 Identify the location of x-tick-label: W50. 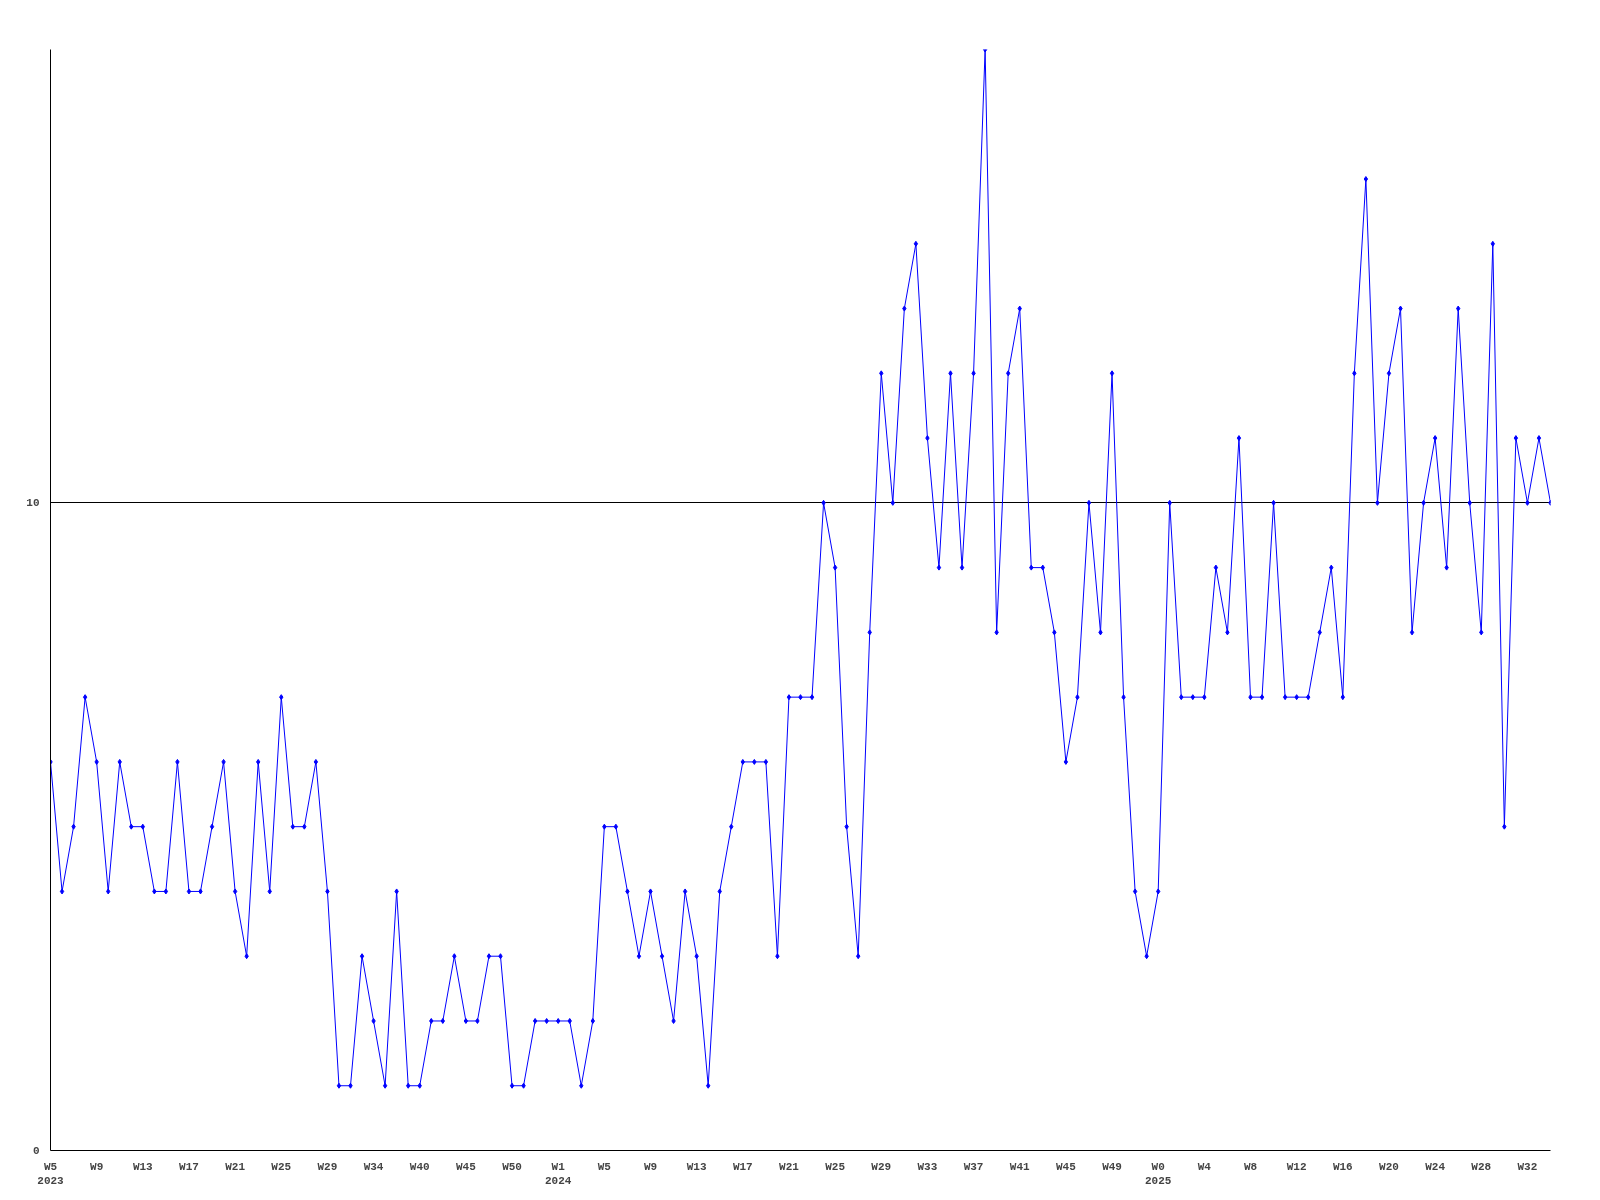
(512, 1166).